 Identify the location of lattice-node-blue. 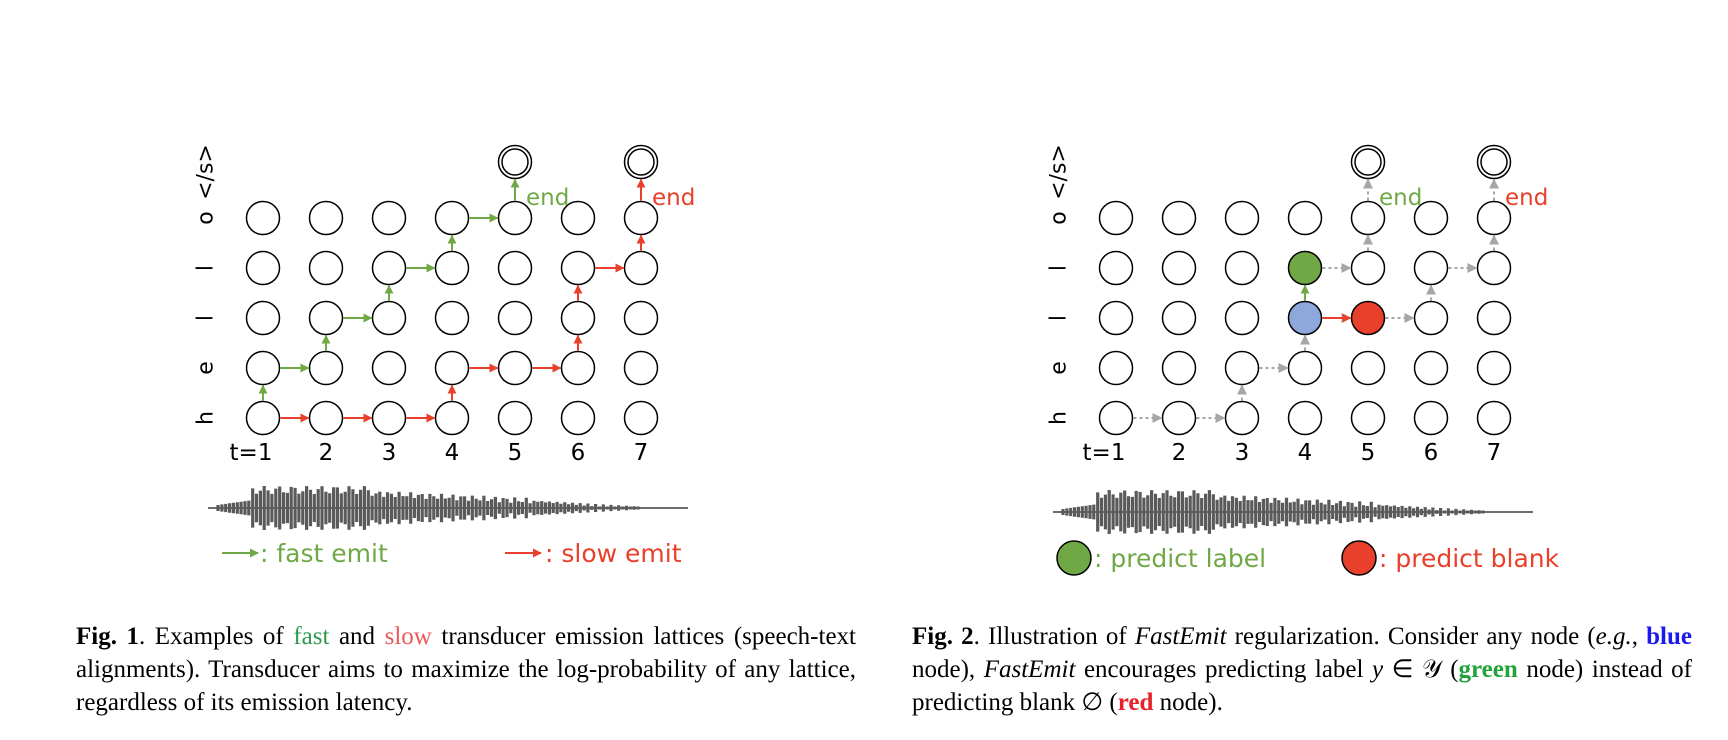
(1305, 318).